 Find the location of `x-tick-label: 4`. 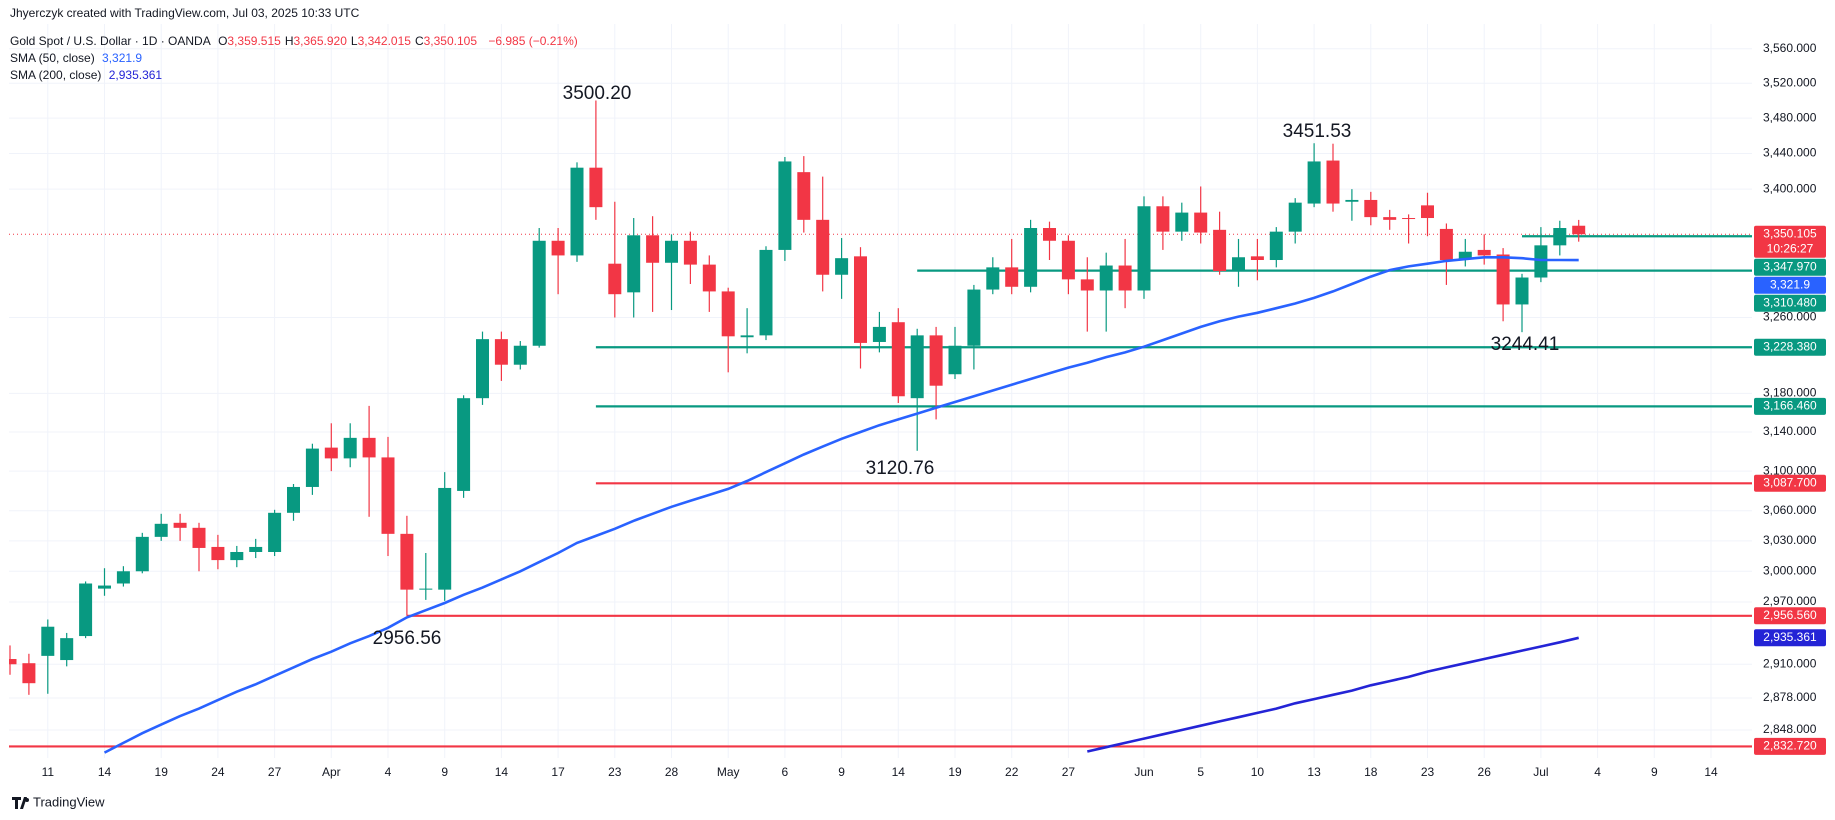

x-tick-label: 4 is located at coordinates (388, 772).